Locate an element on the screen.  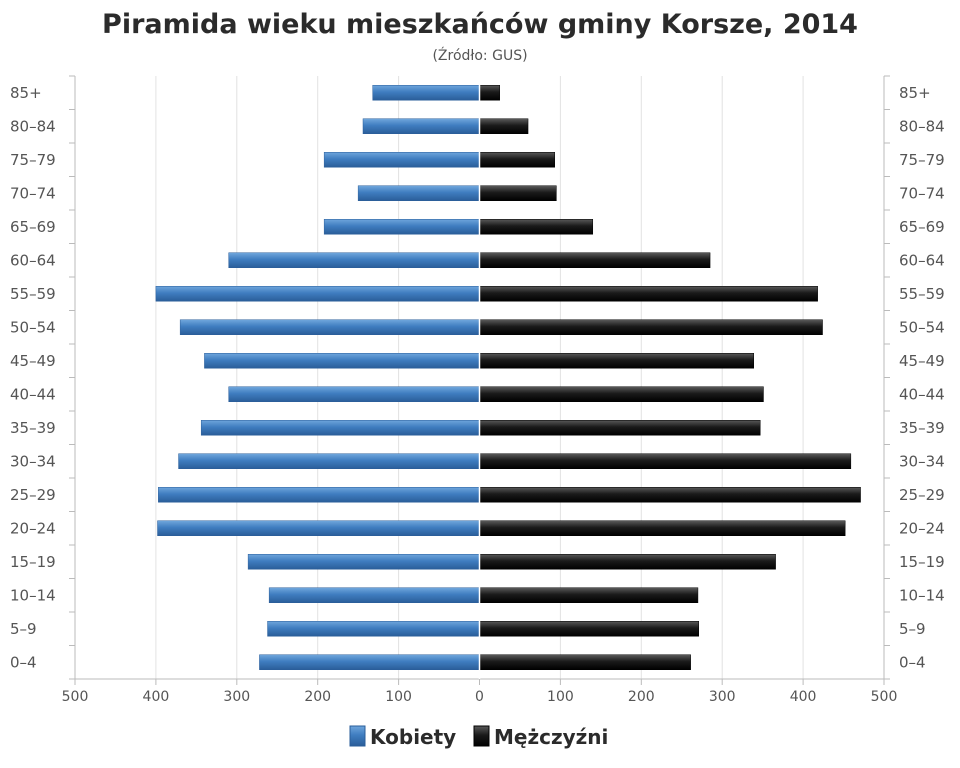
chart-subtitle: (Źródło: GUS) is located at coordinates (479, 55).